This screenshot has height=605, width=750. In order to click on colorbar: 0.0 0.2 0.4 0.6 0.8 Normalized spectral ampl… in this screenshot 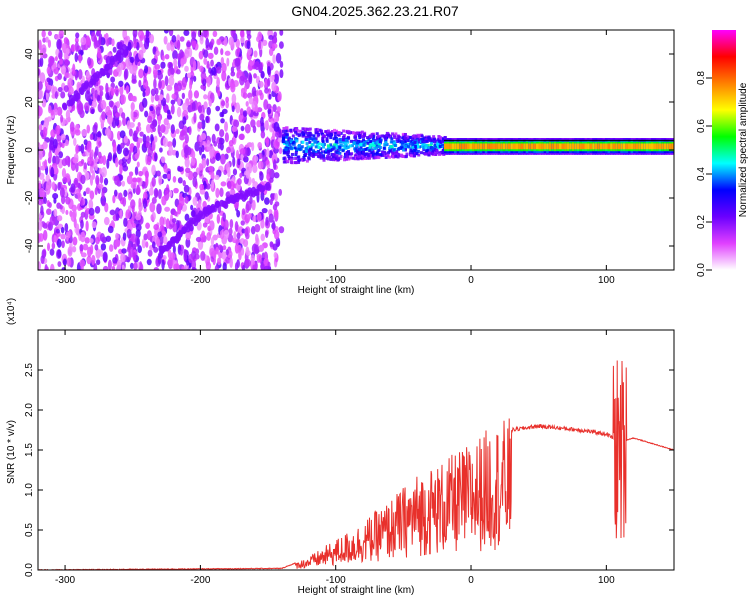, I will do `click(722, 153)`.